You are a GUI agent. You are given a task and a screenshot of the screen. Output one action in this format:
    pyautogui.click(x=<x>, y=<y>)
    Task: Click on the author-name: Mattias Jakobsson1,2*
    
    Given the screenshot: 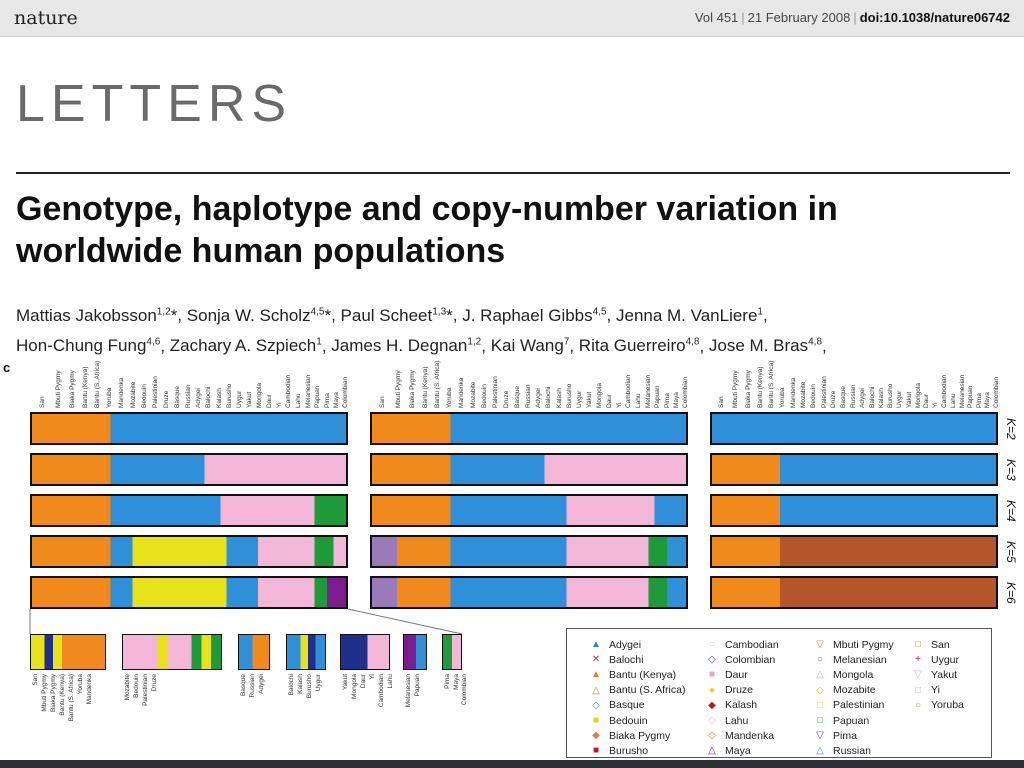 What is the action you would take?
    pyautogui.click(x=97, y=315)
    